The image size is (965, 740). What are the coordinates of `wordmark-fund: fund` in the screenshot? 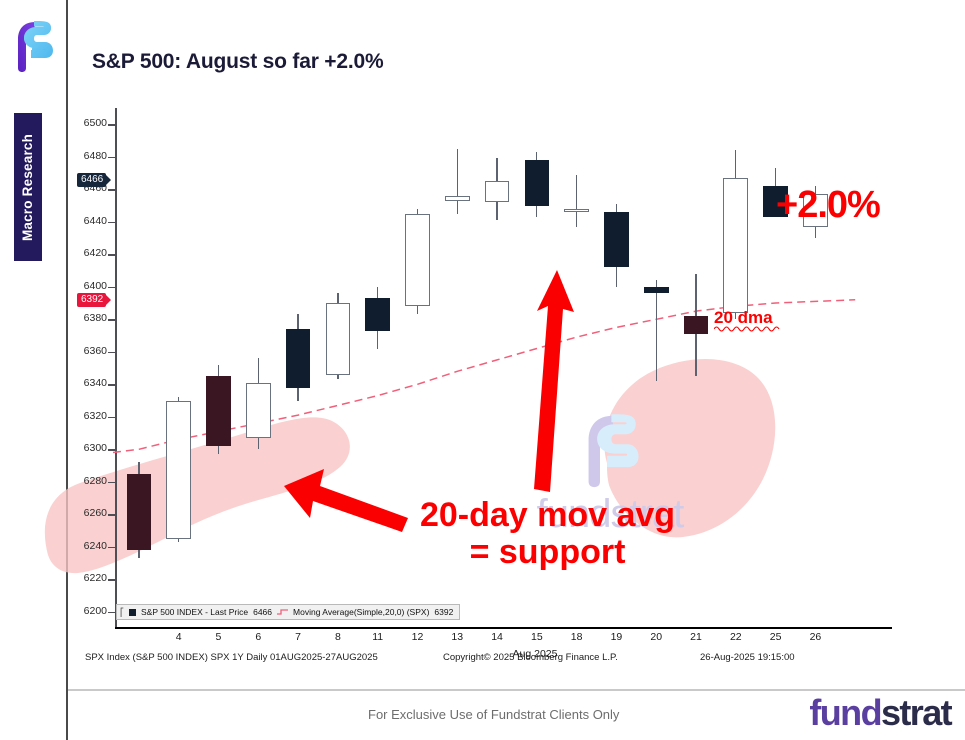 It's located at (845, 712).